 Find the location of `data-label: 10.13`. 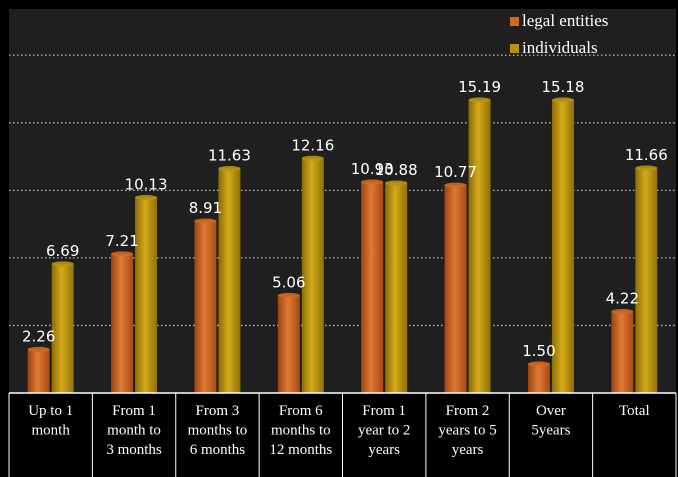

data-label: 10.13 is located at coordinates (146, 184).